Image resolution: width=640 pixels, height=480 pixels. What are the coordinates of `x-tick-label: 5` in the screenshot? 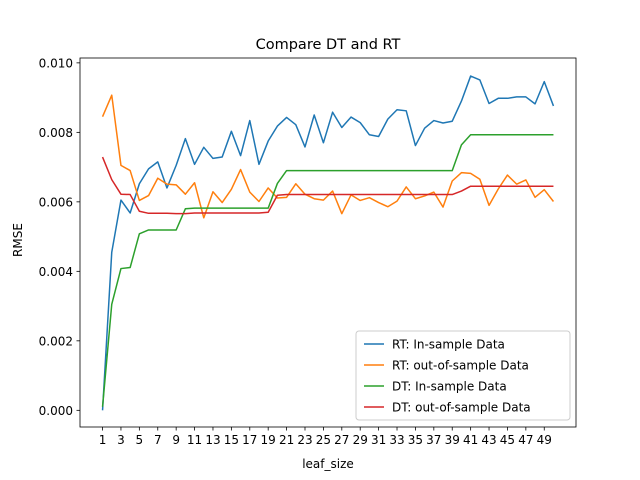 It's located at (140, 440).